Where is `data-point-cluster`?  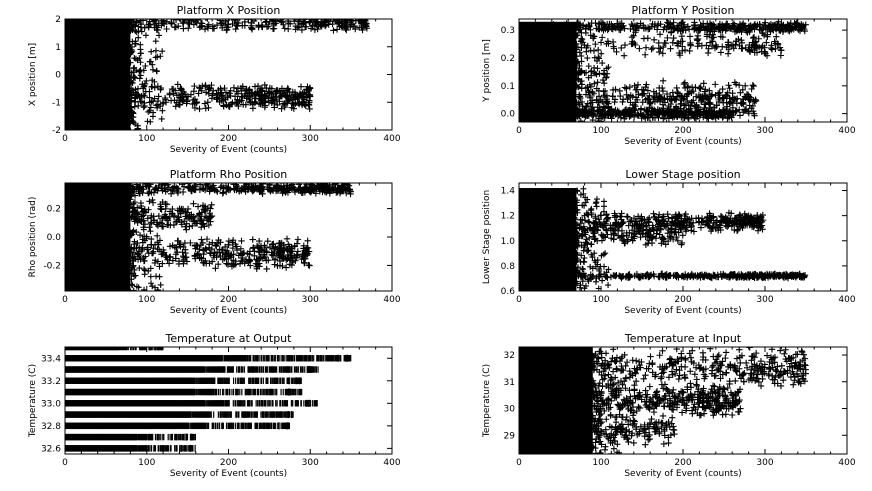 data-point-cluster is located at coordinates (98, 237).